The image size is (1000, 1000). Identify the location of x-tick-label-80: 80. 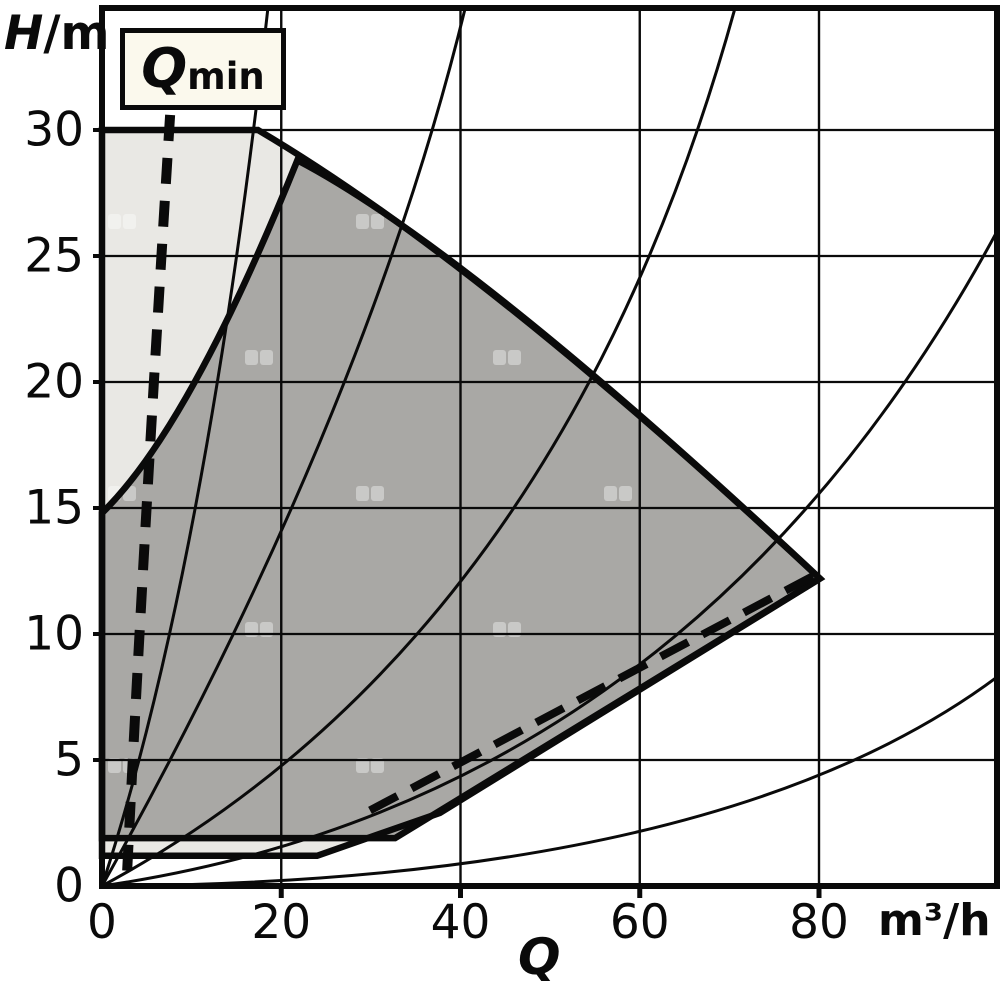
(819, 922).